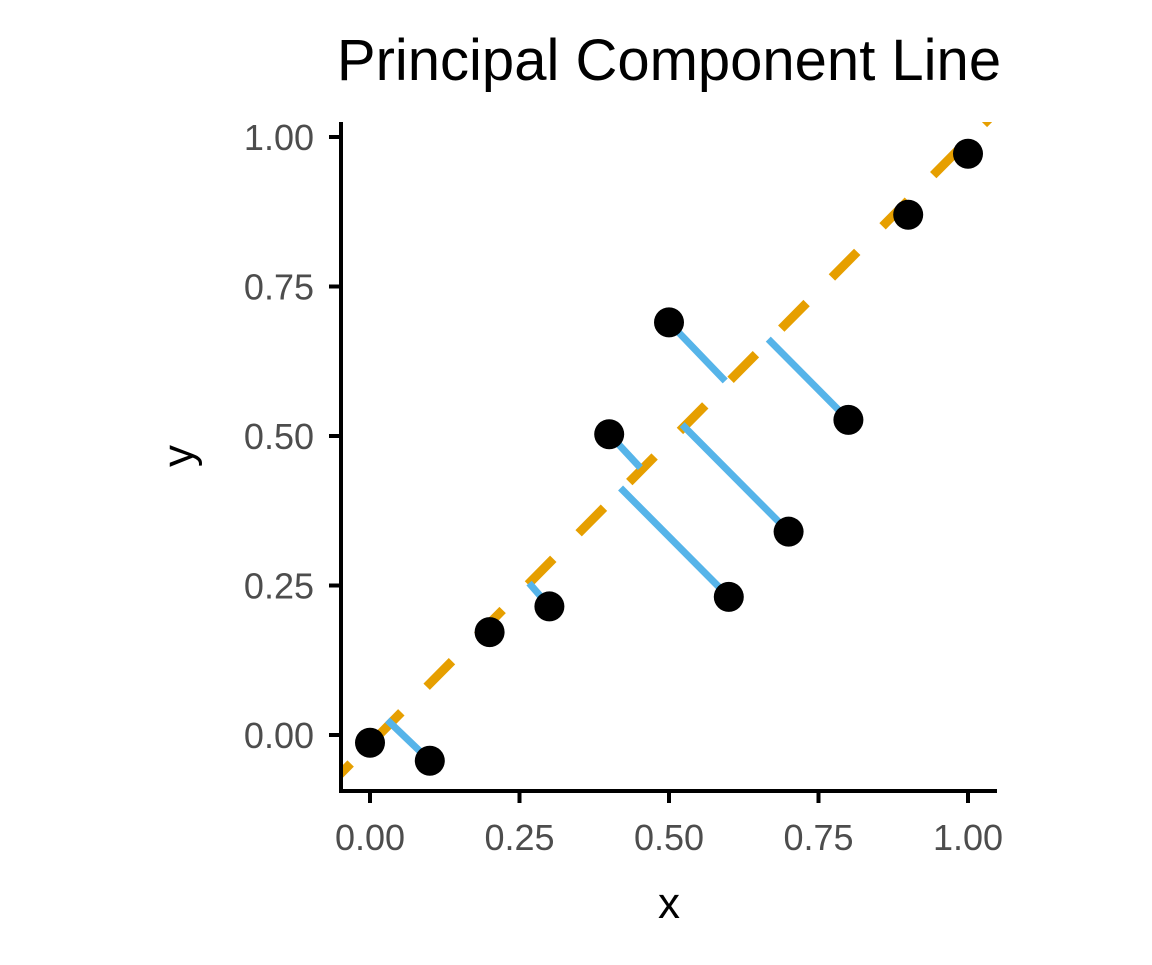 This screenshot has width=1152, height=965. What do you see at coordinates (279, 586) in the screenshot?
I see `y-tick-label-1: 0.25` at bounding box center [279, 586].